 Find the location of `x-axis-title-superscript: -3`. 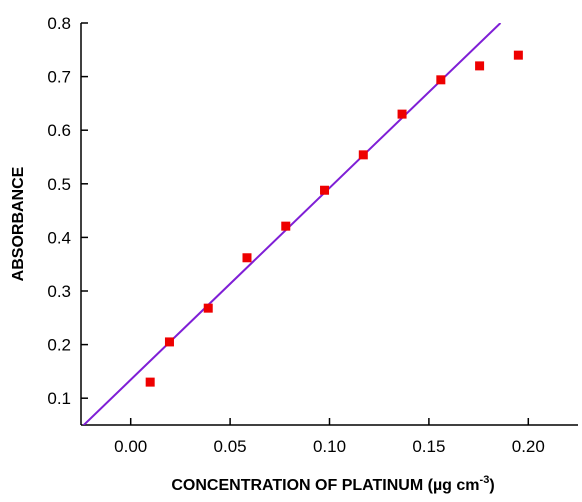

x-axis-title-superscript: -3 is located at coordinates (485, 480).